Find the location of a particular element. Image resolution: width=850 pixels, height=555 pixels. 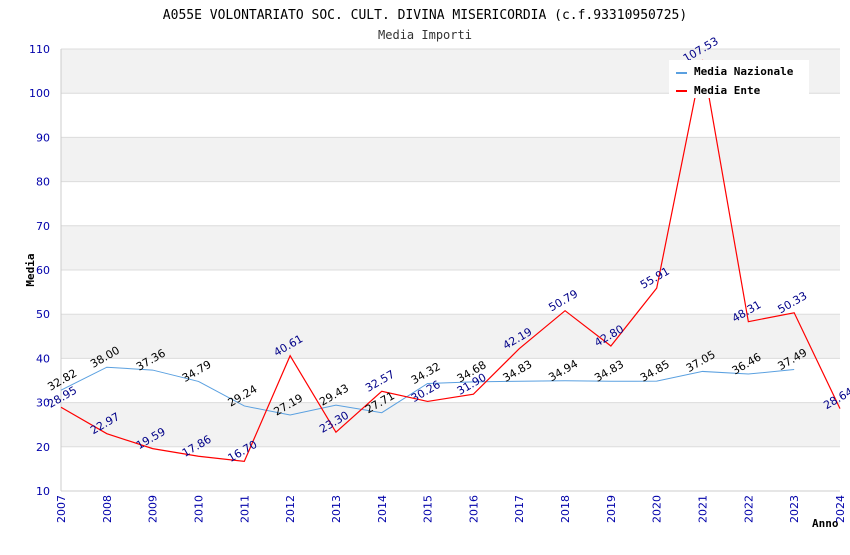

x-tick-label: 2013 is located at coordinates (336, 509).